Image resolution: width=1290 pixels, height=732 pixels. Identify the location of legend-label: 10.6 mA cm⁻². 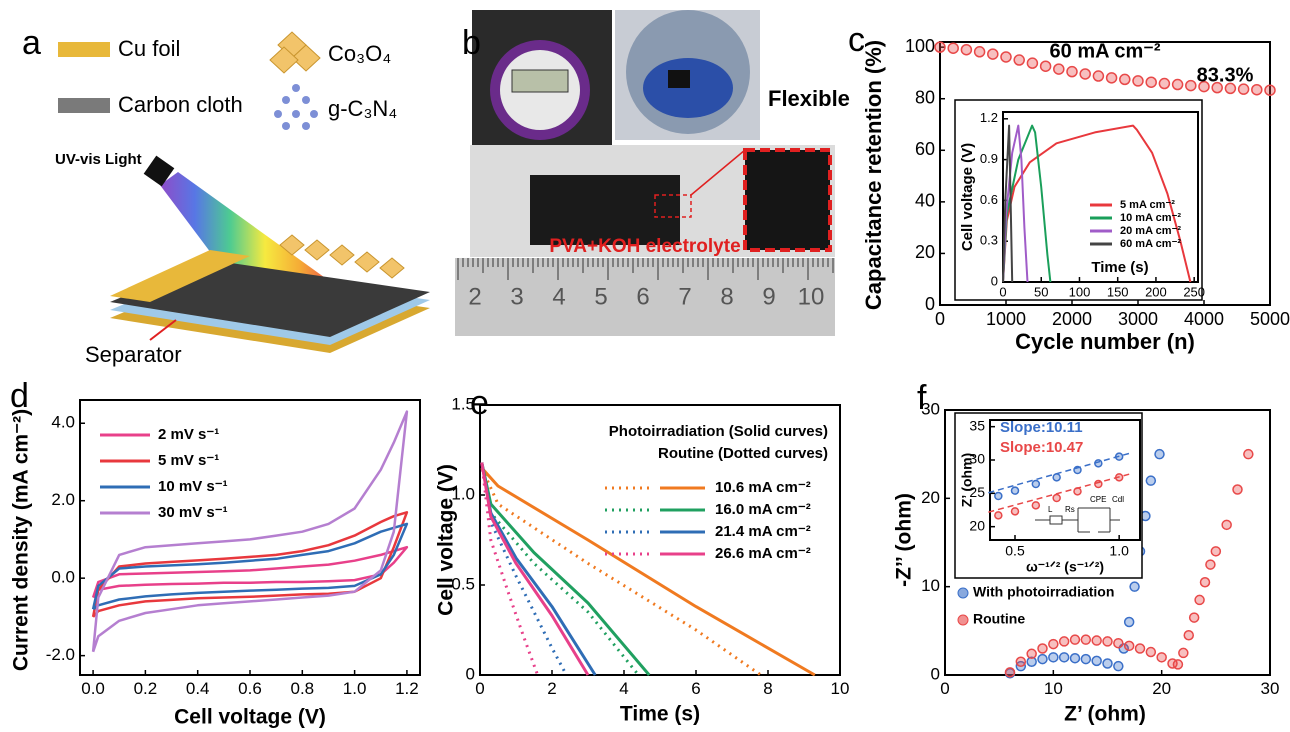
(763, 487).